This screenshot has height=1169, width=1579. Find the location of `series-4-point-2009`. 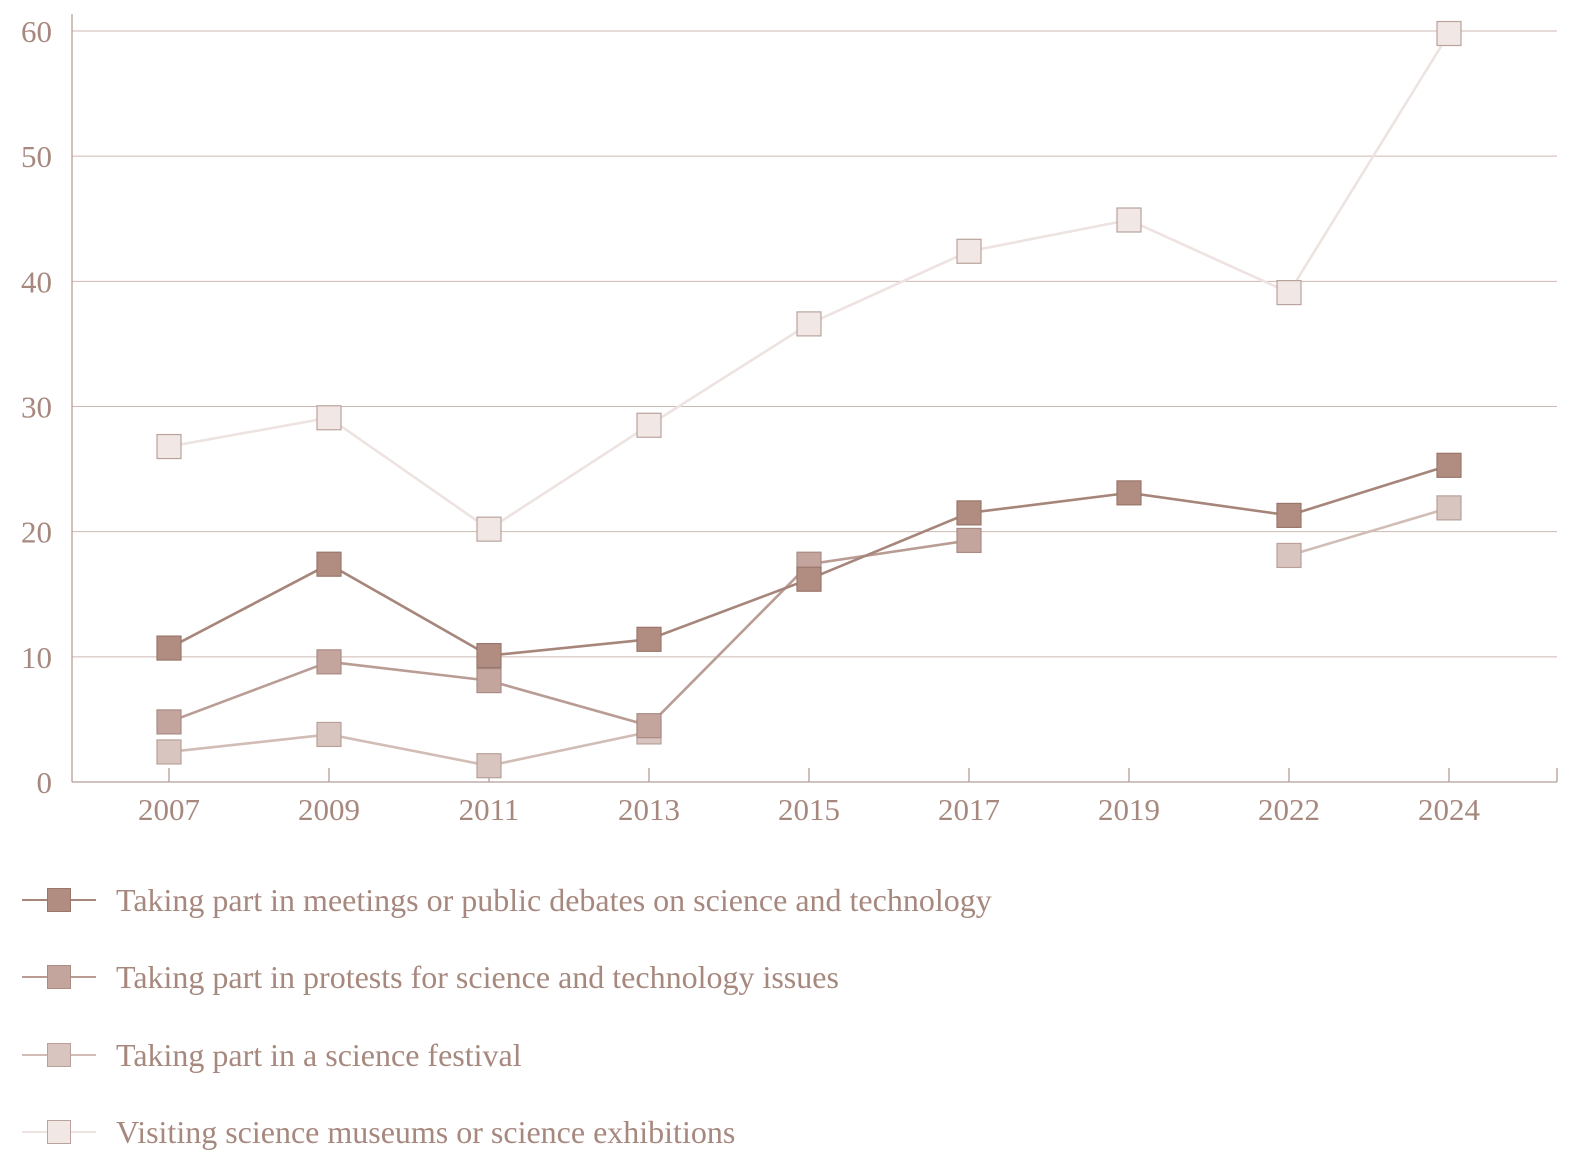

series-4-point-2009 is located at coordinates (329, 418).